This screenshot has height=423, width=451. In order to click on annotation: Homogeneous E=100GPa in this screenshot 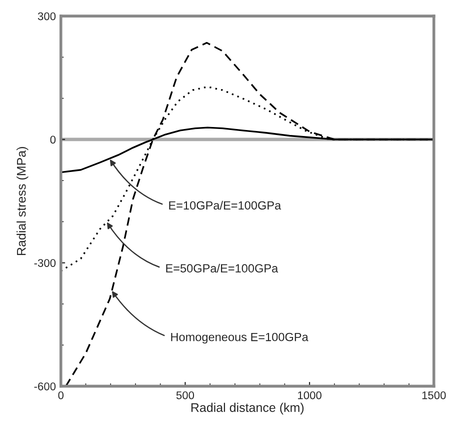, I will do `click(239, 338)`.